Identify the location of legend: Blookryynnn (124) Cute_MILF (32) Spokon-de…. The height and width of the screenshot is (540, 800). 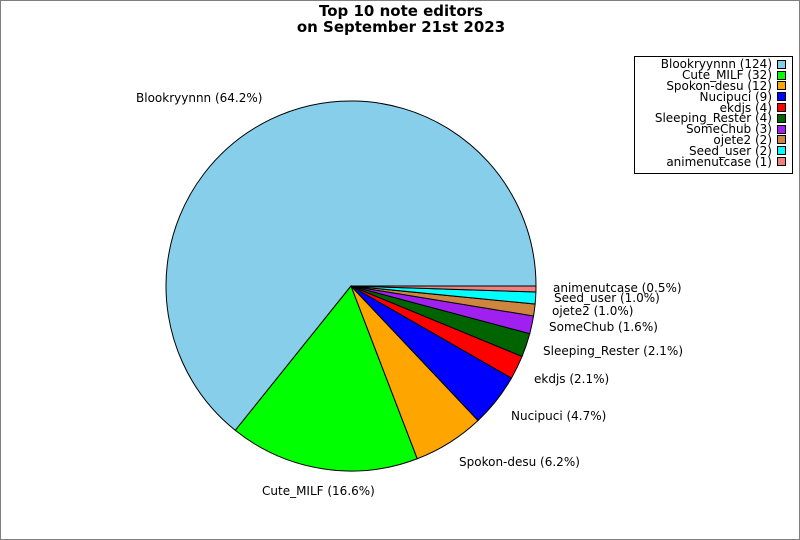
(713, 115).